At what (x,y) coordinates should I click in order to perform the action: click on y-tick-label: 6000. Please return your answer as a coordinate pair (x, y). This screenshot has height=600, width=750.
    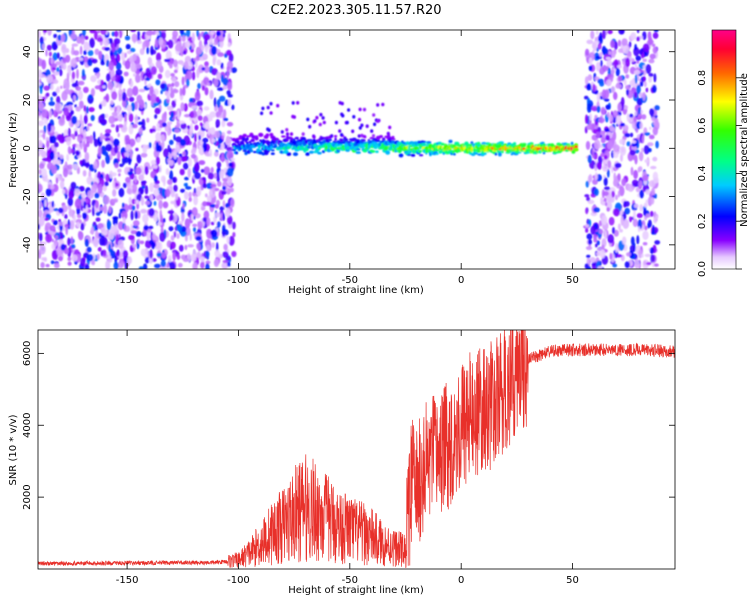
    Looking at the image, I should click on (27, 353).